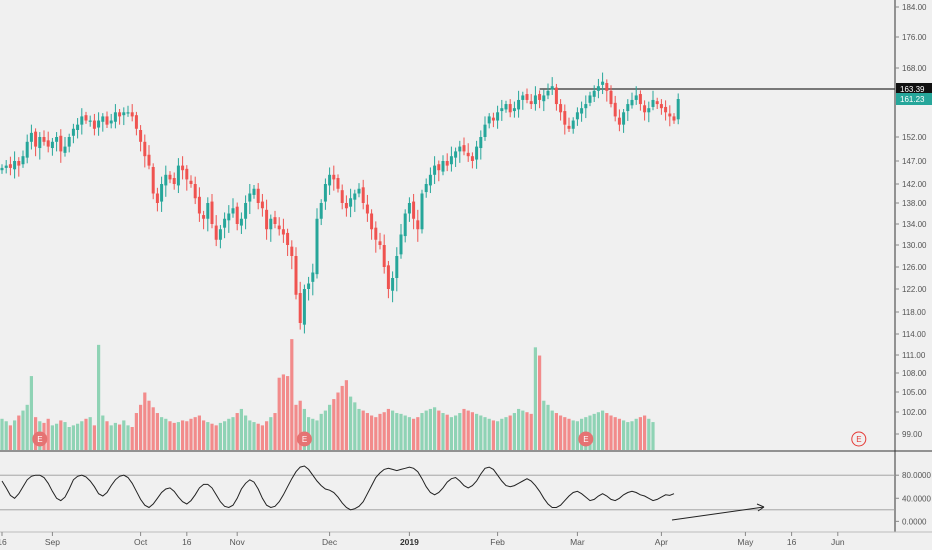 This screenshot has height=550, width=932. I want to click on time-axis: 16 Sep Oct 16 Nov Dec 2019 Feb Mar Apr May 16 Jun, so click(422, 539).